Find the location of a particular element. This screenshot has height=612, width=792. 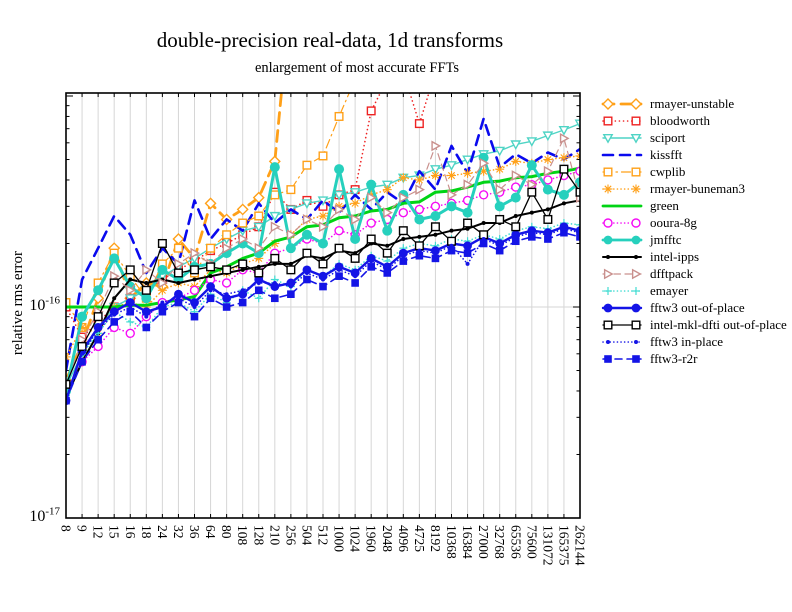

legend-label: dfftpack is located at coordinates (672, 273).